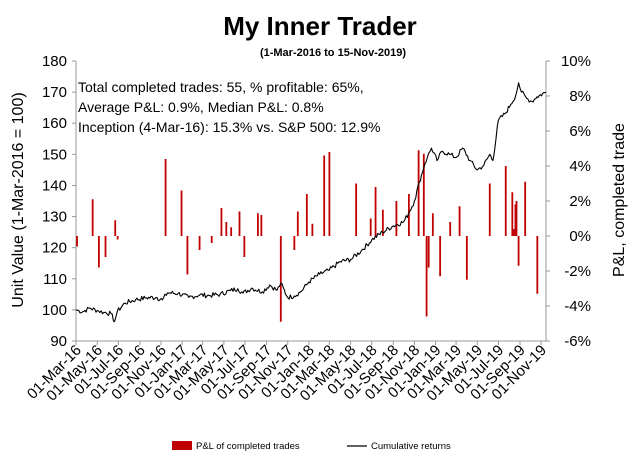 The width and height of the screenshot is (640, 466). What do you see at coordinates (248, 446) in the screenshot?
I see `legend-bar-label: P&L of completed trades` at bounding box center [248, 446].